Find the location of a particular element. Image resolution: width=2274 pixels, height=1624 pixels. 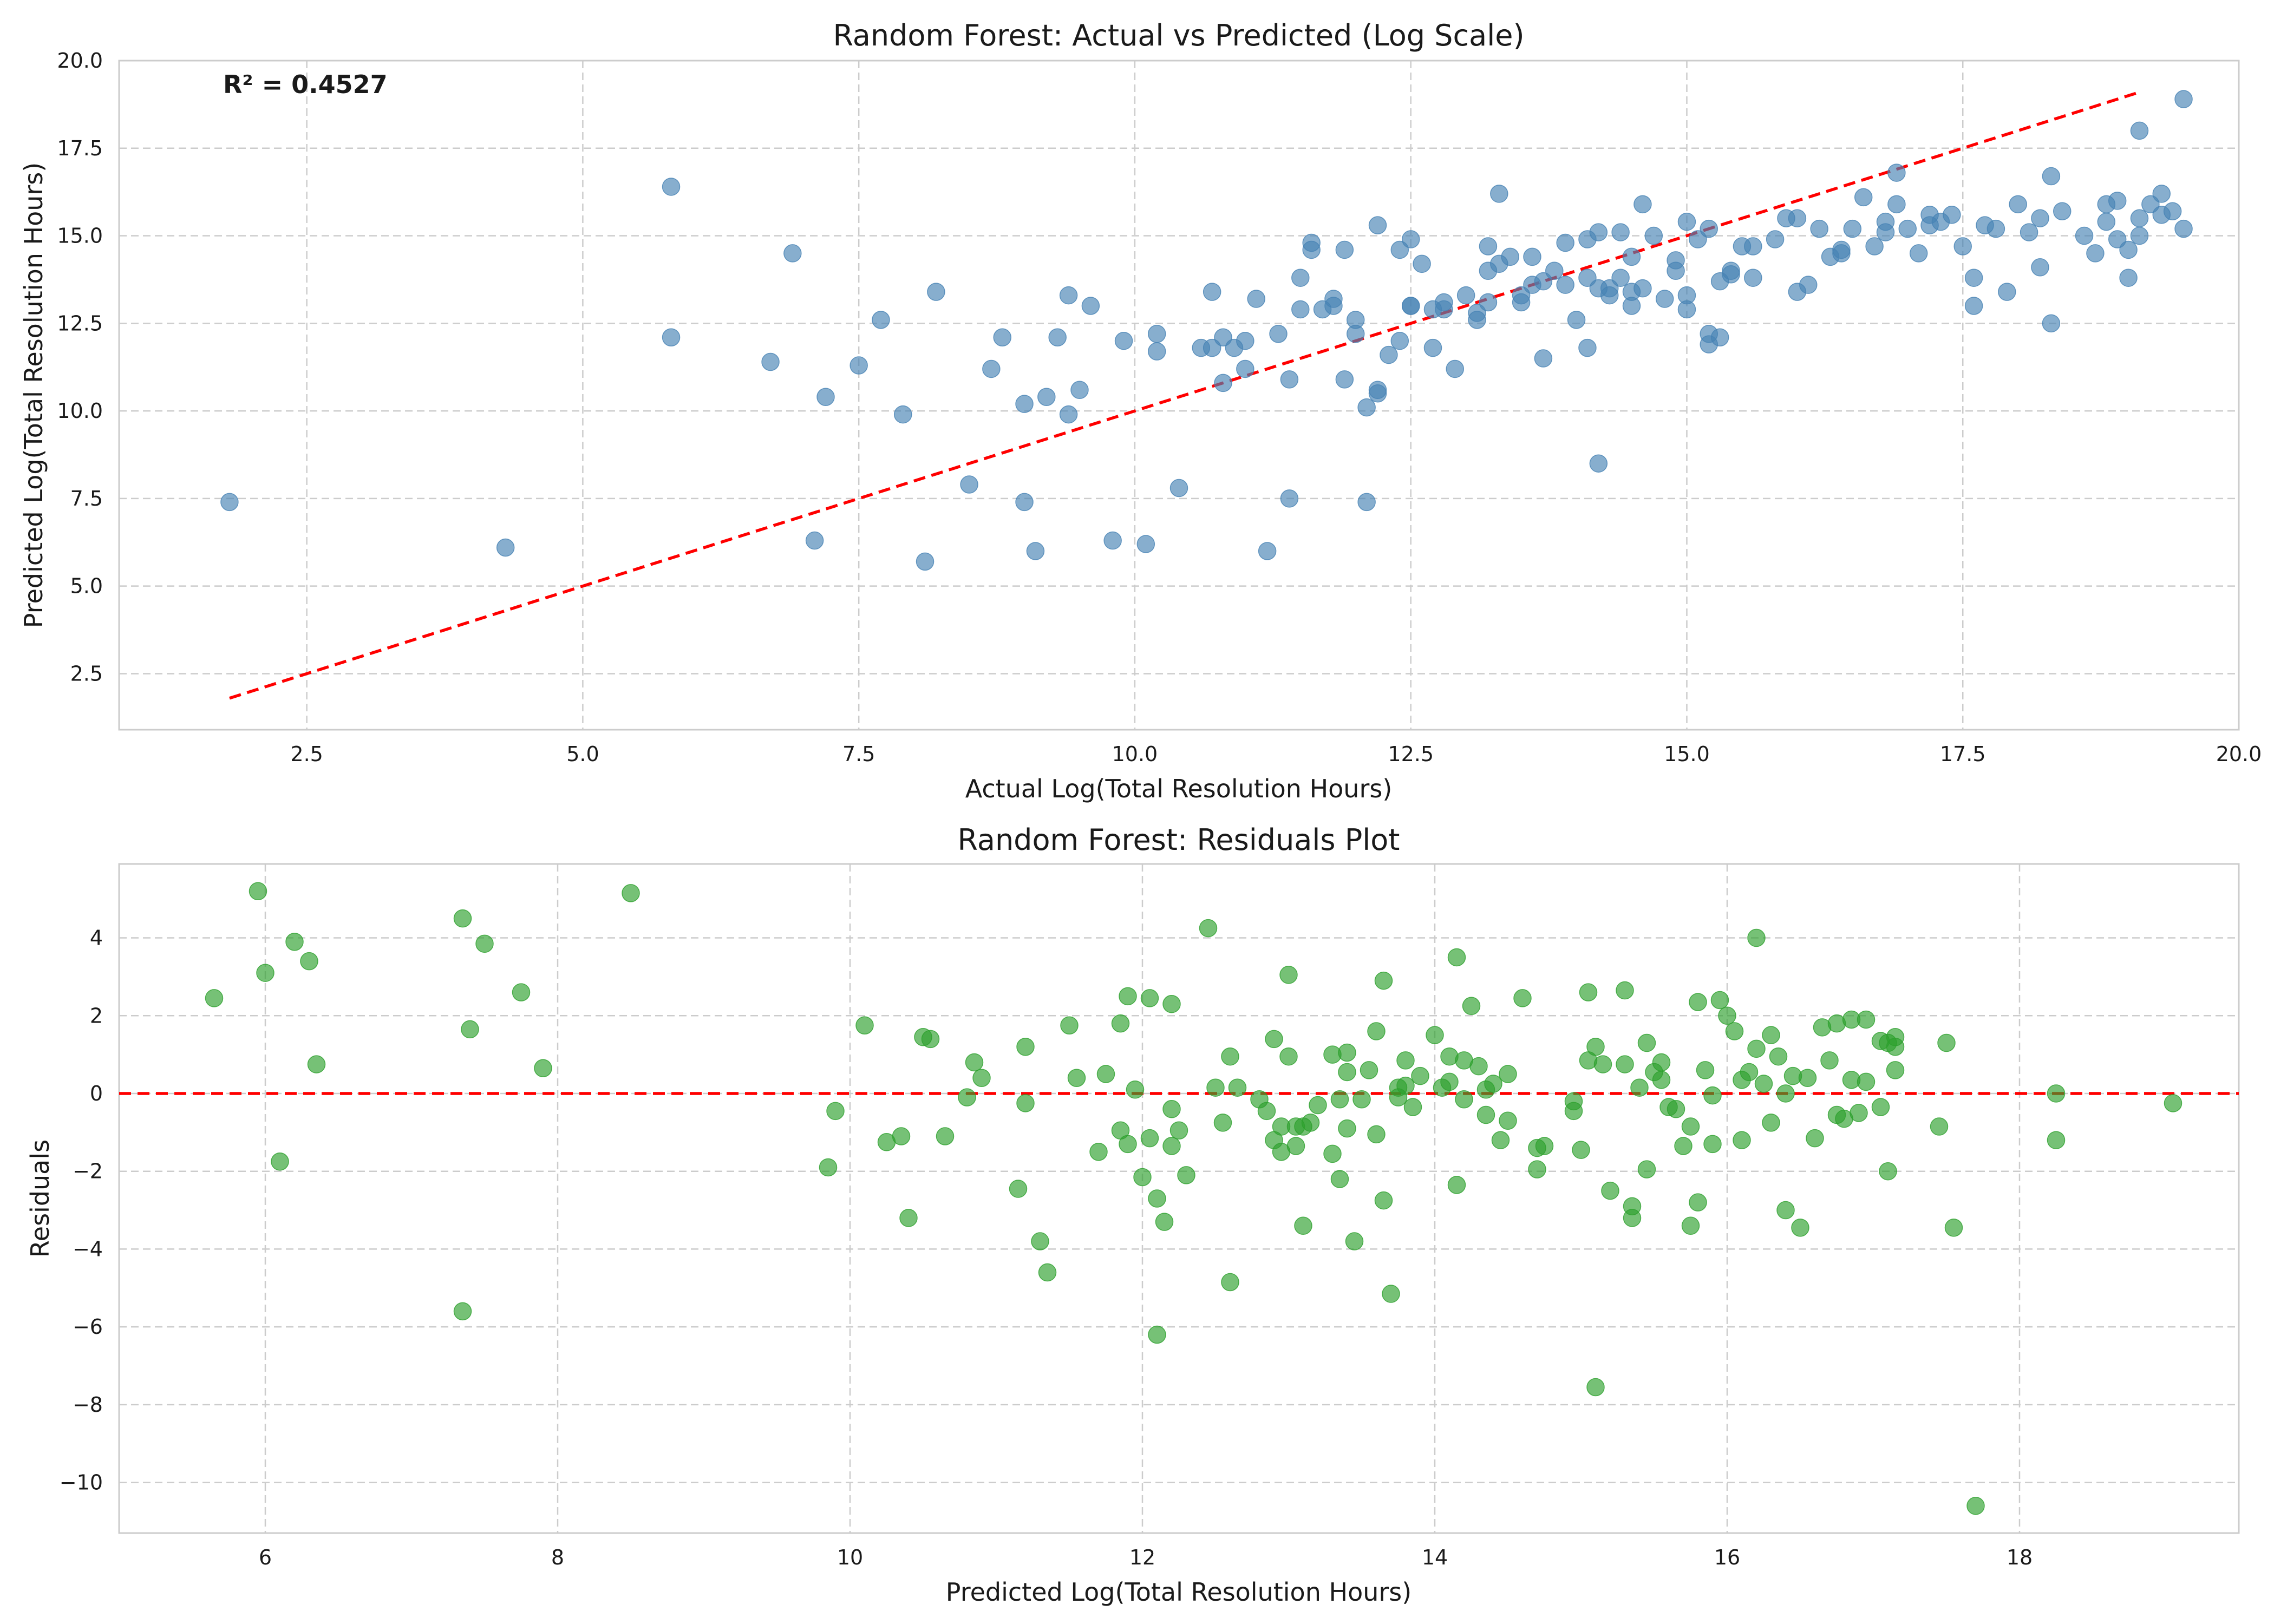

x-tick-label: 7.5 is located at coordinates (859, 754).